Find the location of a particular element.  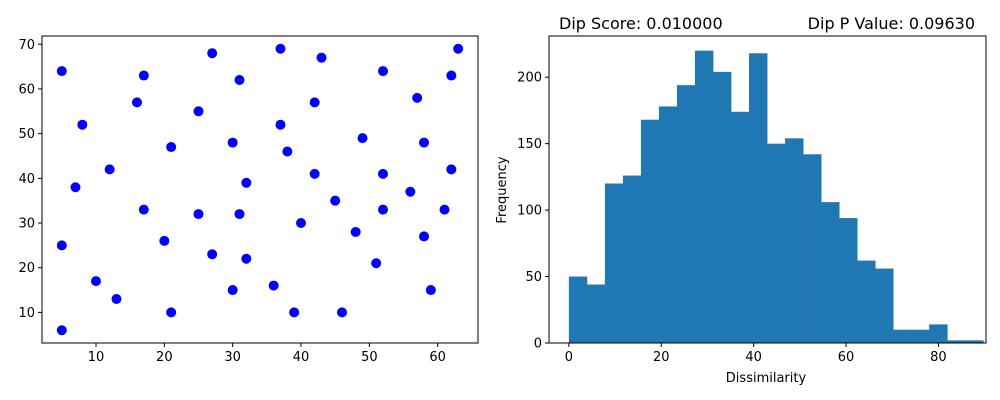

histogram-title-right: Dip P Value: 0.09630 is located at coordinates (891, 23).